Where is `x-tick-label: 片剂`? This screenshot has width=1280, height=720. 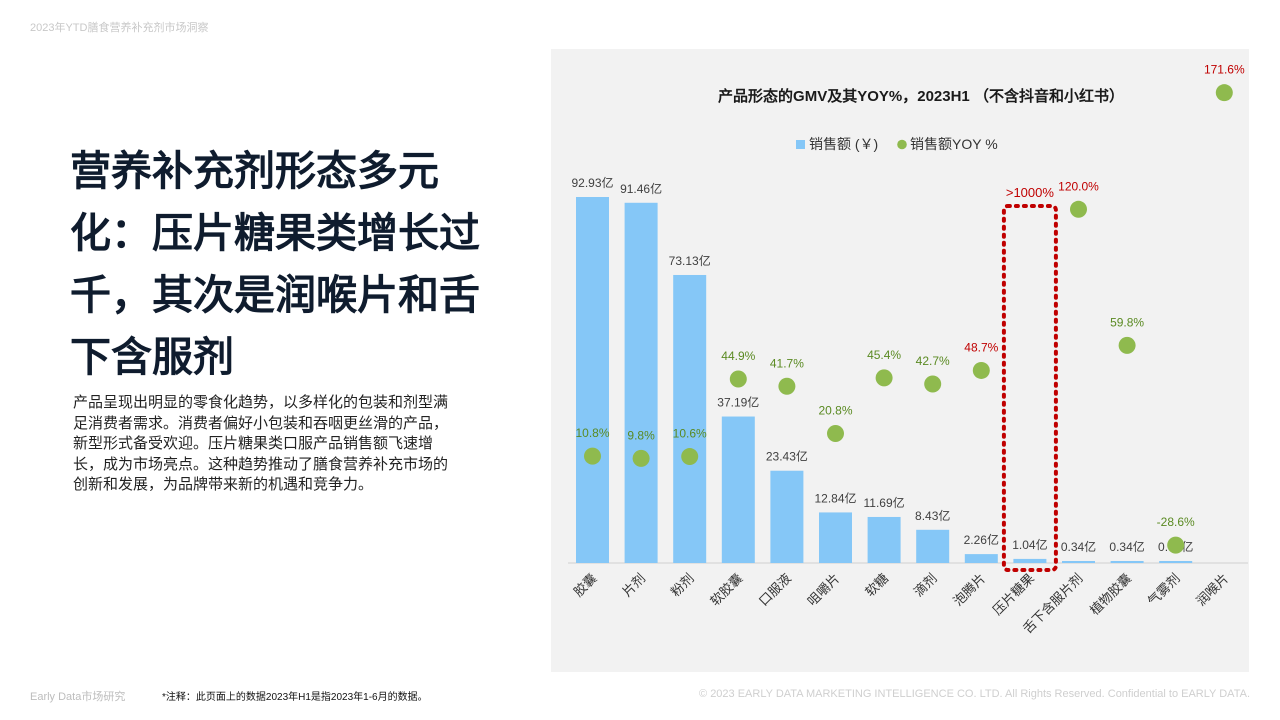 x-tick-label: 片剂 is located at coordinates (633, 585).